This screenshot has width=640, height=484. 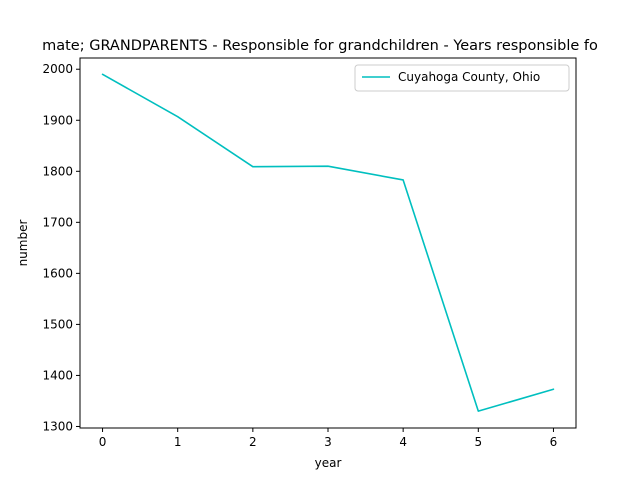 What do you see at coordinates (103, 442) in the screenshot?
I see `x-tick-label: 0` at bounding box center [103, 442].